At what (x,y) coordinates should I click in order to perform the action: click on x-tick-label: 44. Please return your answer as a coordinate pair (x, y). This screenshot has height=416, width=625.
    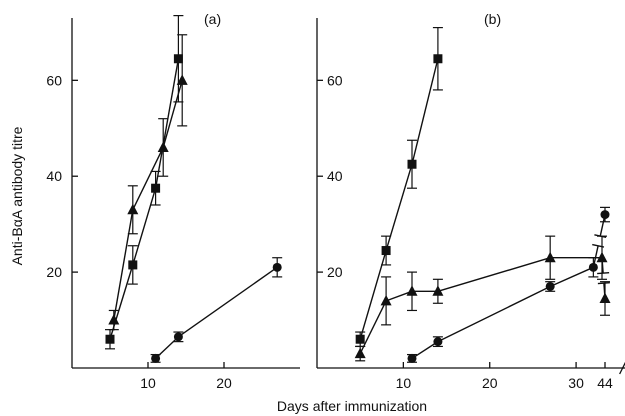
    Looking at the image, I should click on (605, 383).